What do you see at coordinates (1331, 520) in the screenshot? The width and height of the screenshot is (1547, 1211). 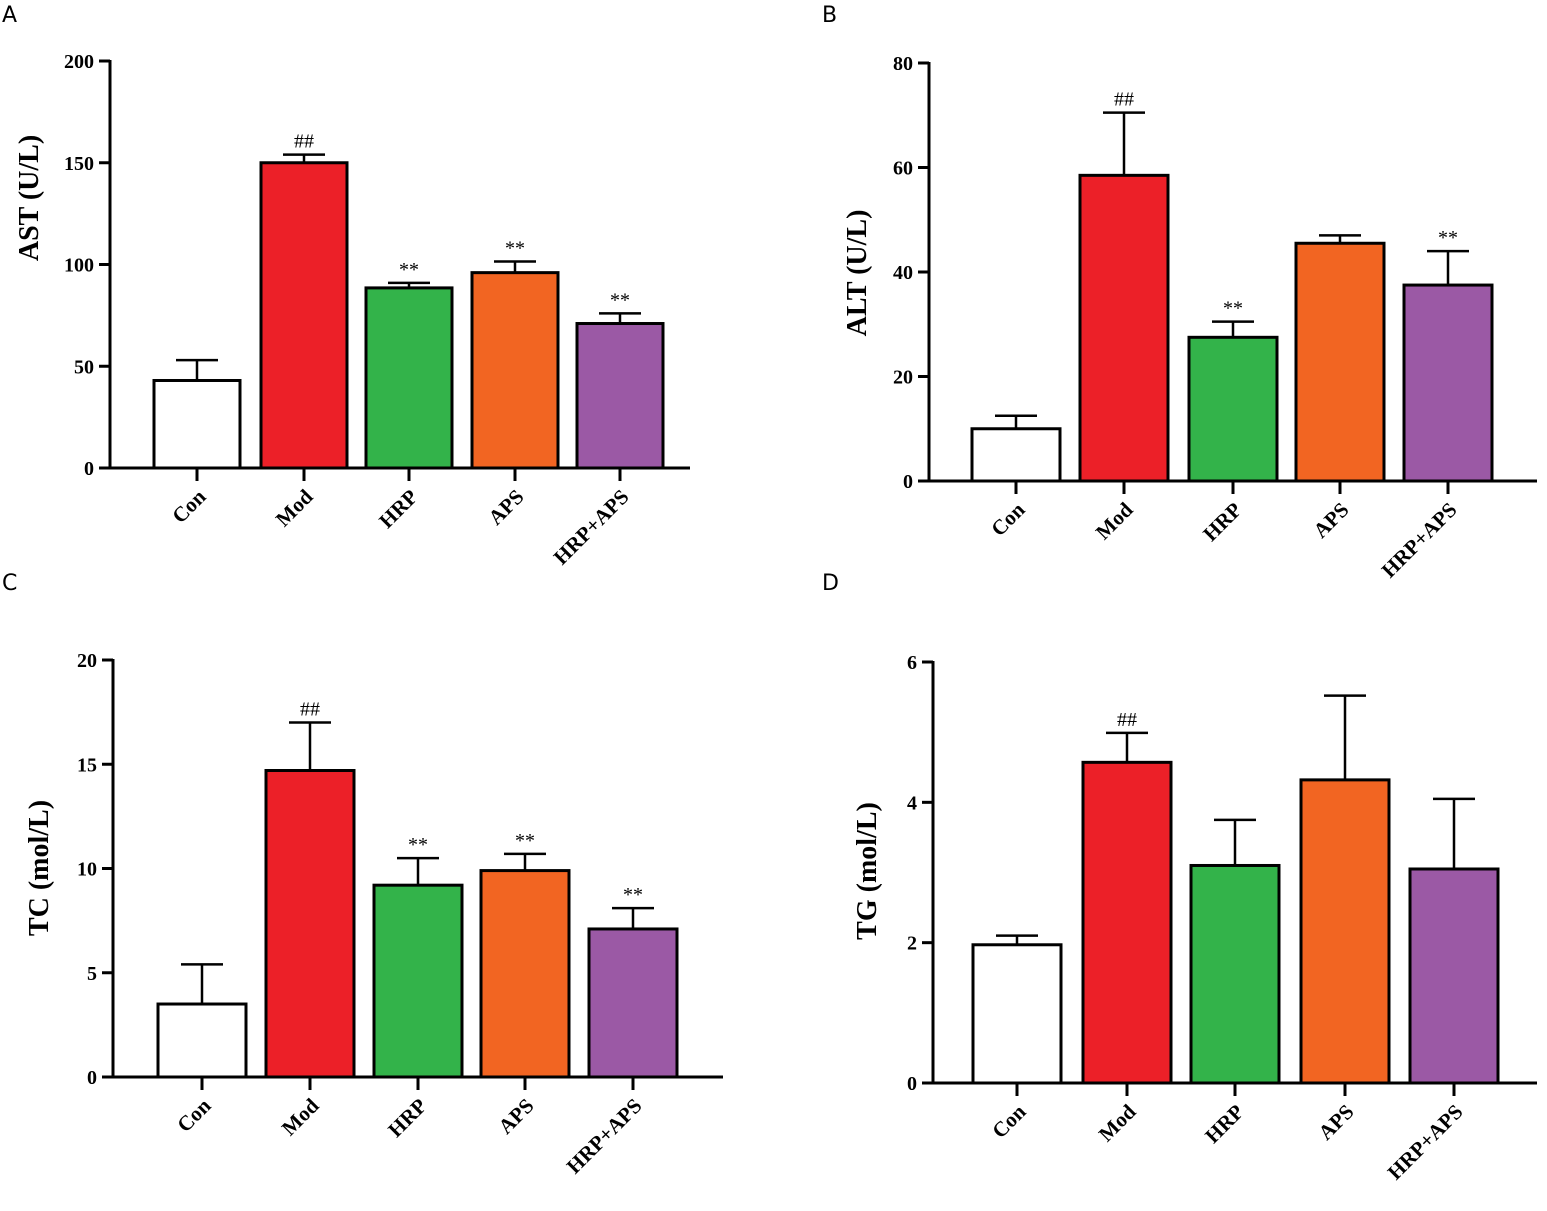 I see `panel-b-x-tick-label-3: APS` at bounding box center [1331, 520].